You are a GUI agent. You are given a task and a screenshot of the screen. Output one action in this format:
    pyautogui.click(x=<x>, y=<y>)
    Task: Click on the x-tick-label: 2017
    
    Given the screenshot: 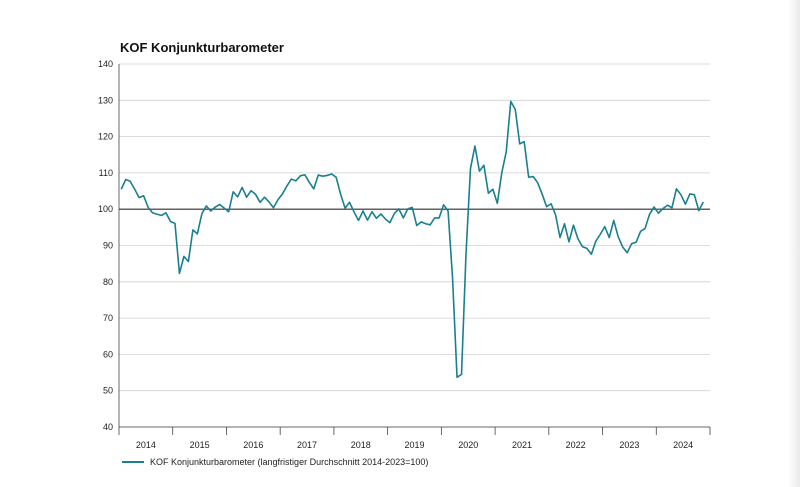 What is the action you would take?
    pyautogui.click(x=307, y=445)
    